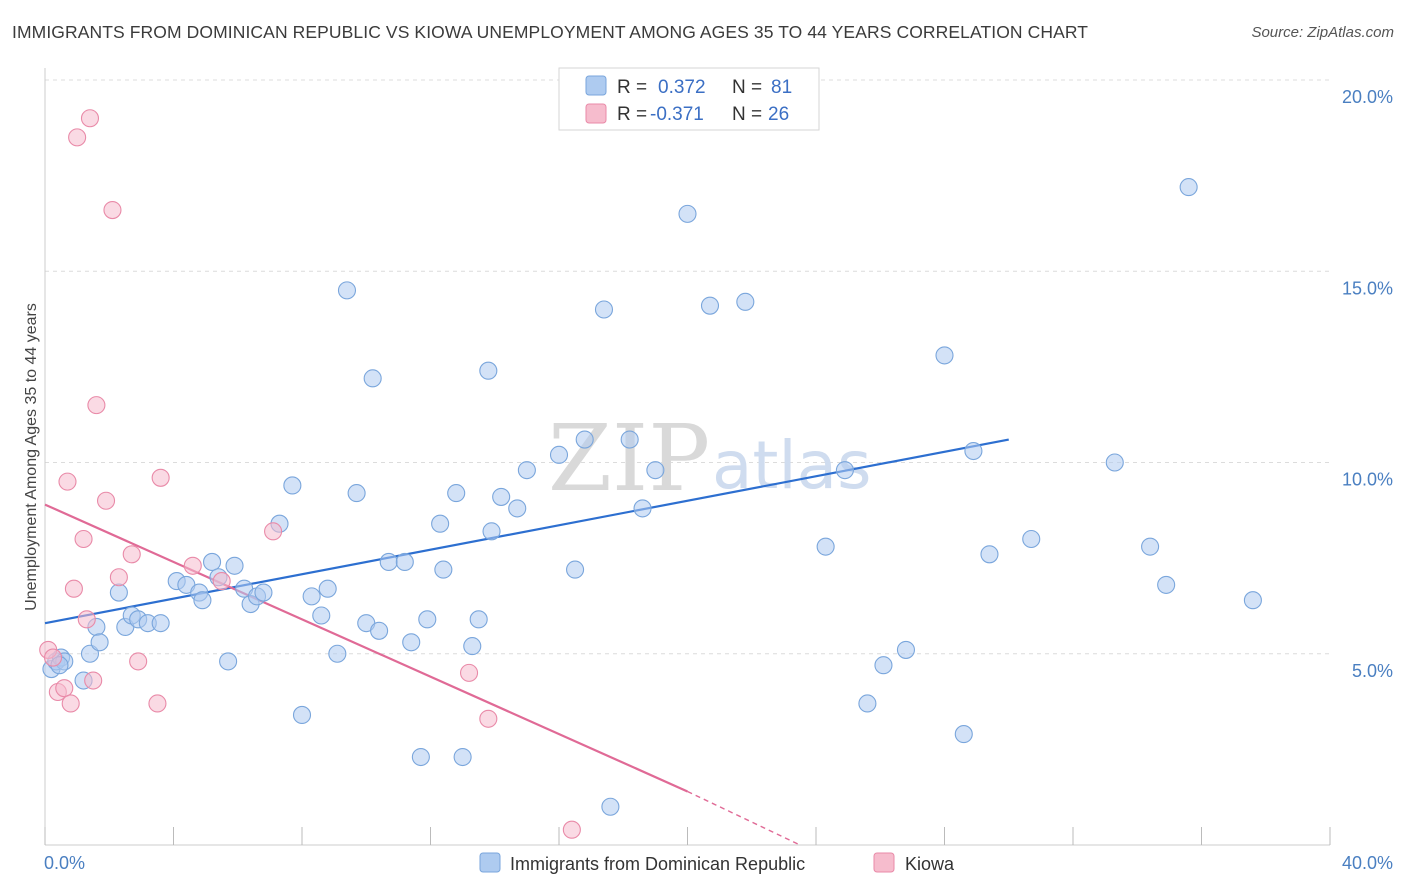 This screenshot has height=892, width=1406. What do you see at coordinates (1367, 288) in the screenshot?
I see `y-tick-label-15: 15.0%` at bounding box center [1367, 288].